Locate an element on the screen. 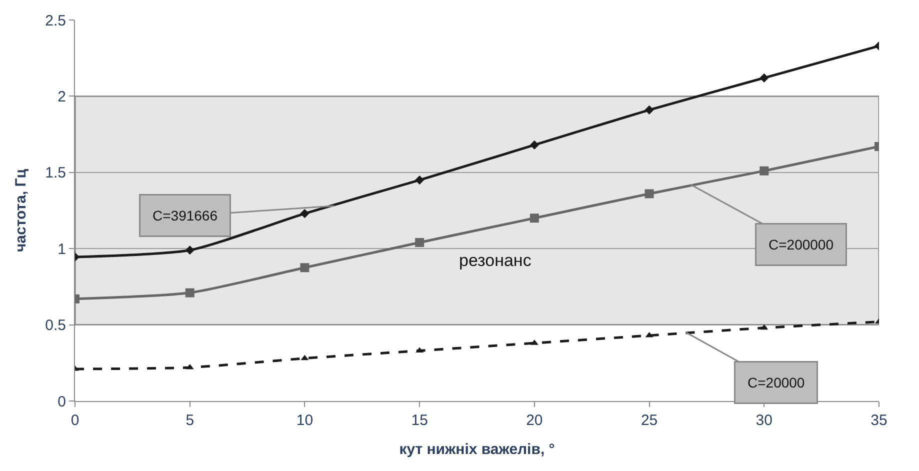 Image resolution: width=919 pixels, height=471 pixels. x-tick-label: 10 is located at coordinates (305, 420).